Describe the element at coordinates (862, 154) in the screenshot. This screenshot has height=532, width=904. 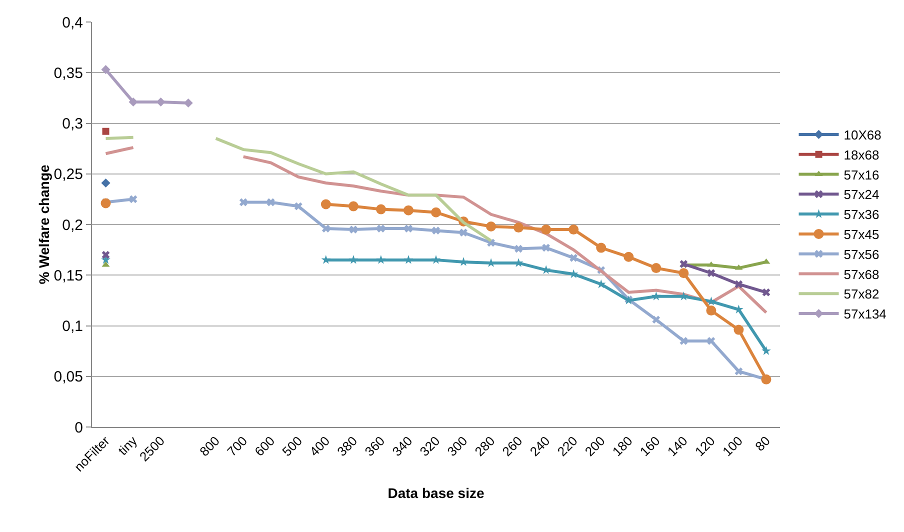
I see `legend-label: 18x68` at that location.